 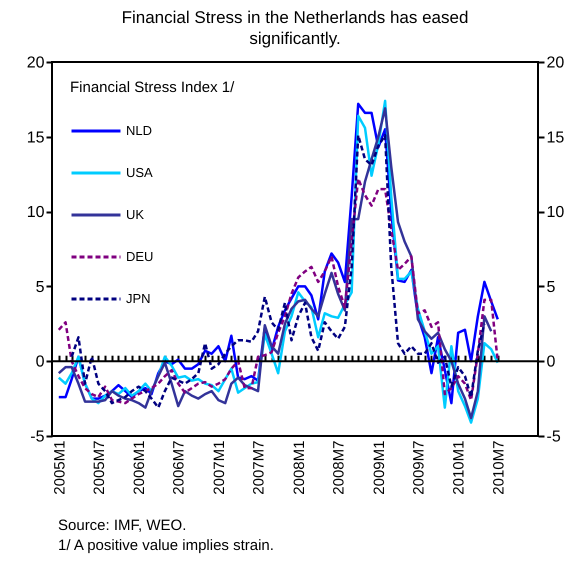 What do you see at coordinates (555, 137) in the screenshot?
I see `y2-tick-label: 15` at bounding box center [555, 137].